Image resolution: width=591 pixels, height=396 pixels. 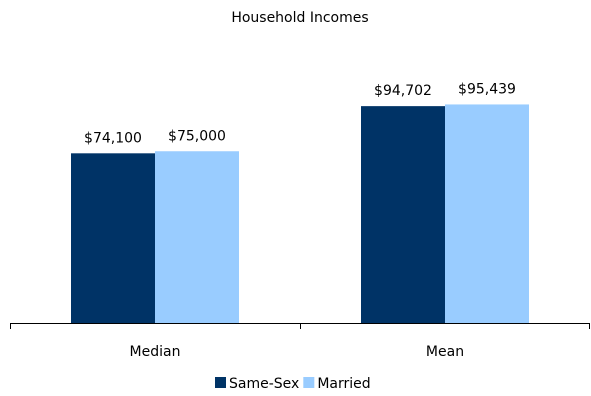 What do you see at coordinates (155, 352) in the screenshot?
I see `x-tick-label: Median` at bounding box center [155, 352].